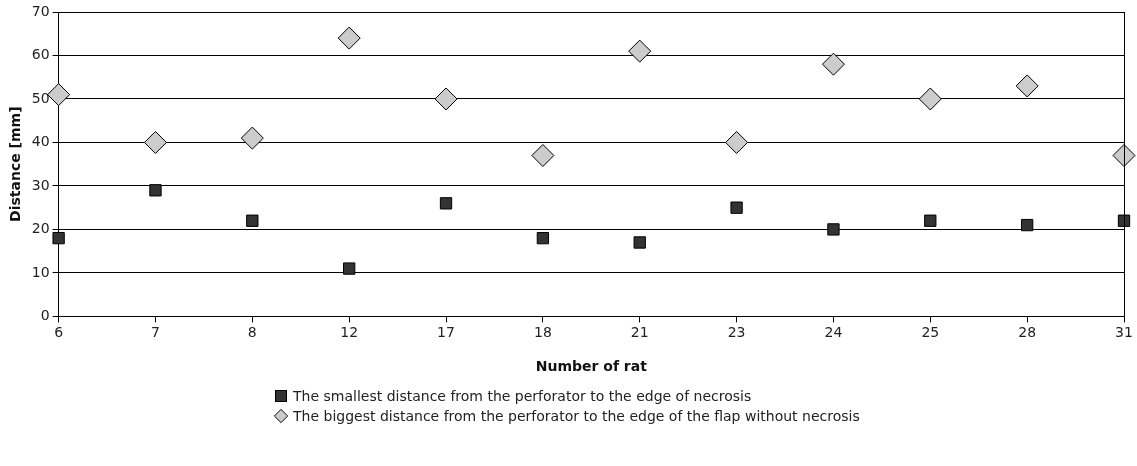 This screenshot has height=466, width=1137. Describe the element at coordinates (736, 332) in the screenshot. I see `x-tick-label: 23` at that location.